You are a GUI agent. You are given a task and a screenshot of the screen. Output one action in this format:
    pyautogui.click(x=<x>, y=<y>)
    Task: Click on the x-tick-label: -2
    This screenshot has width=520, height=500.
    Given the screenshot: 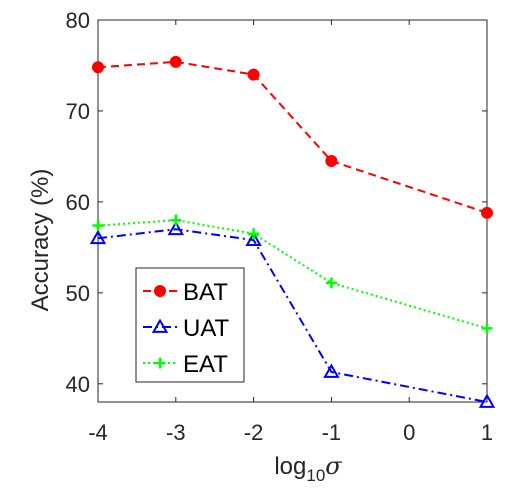 What is the action you would take?
    pyautogui.click(x=254, y=432)
    